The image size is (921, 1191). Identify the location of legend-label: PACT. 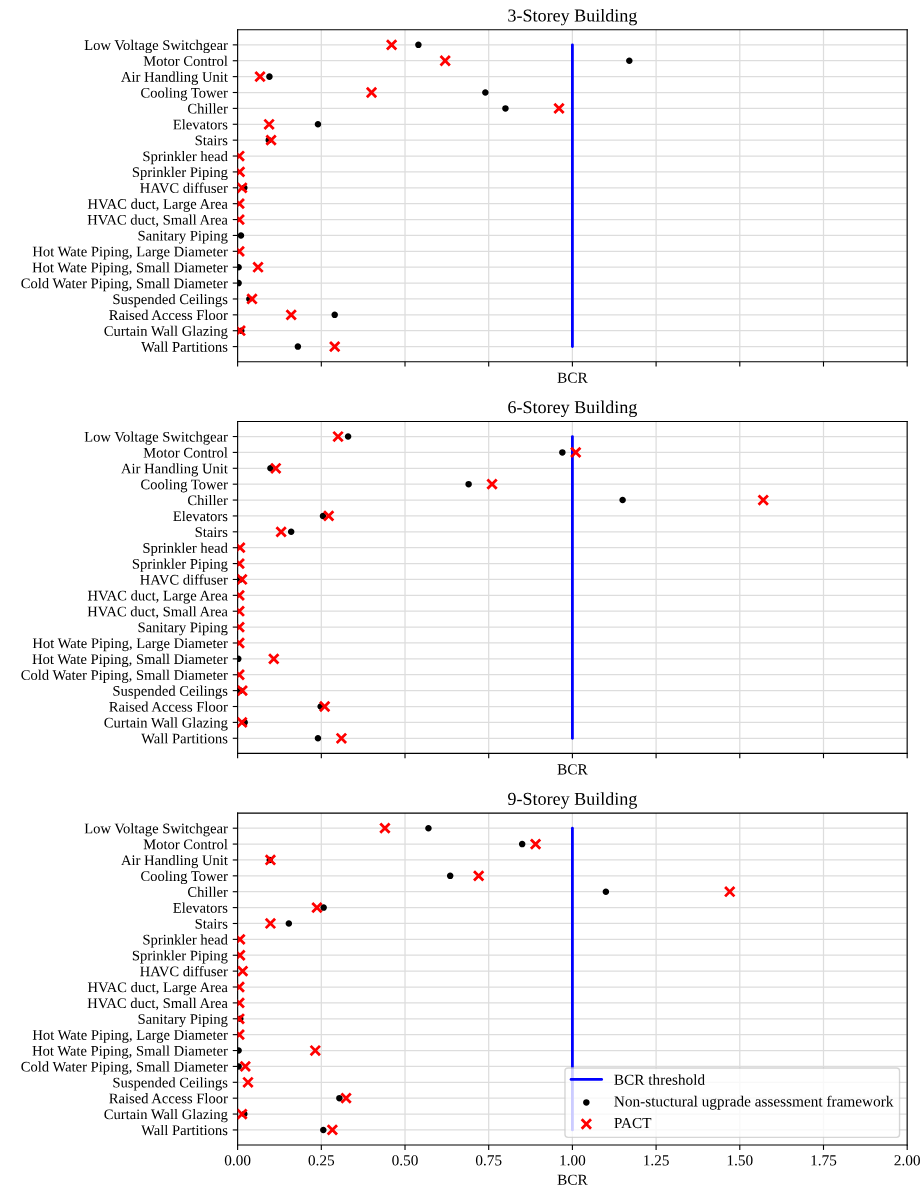
(633, 1123).